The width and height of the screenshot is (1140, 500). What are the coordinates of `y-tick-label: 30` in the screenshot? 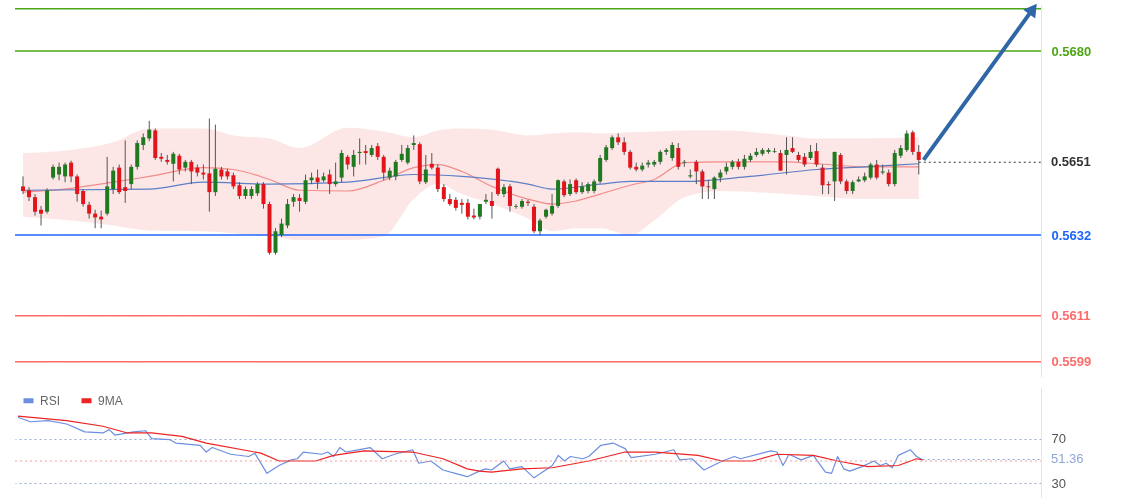 It's located at (1058, 483).